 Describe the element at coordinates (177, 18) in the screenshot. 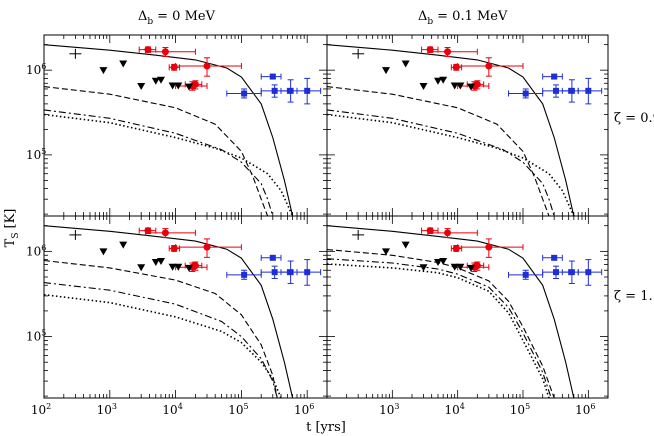

I see `column-title-left: Δb = 0 MeV` at that location.